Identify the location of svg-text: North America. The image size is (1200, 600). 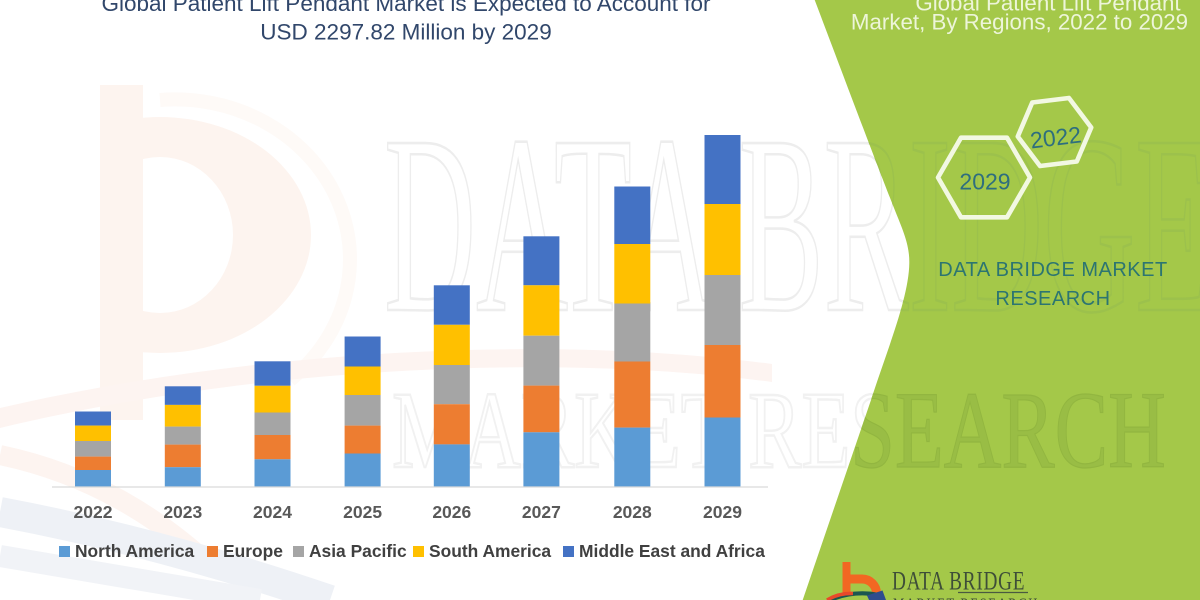
(135, 551).